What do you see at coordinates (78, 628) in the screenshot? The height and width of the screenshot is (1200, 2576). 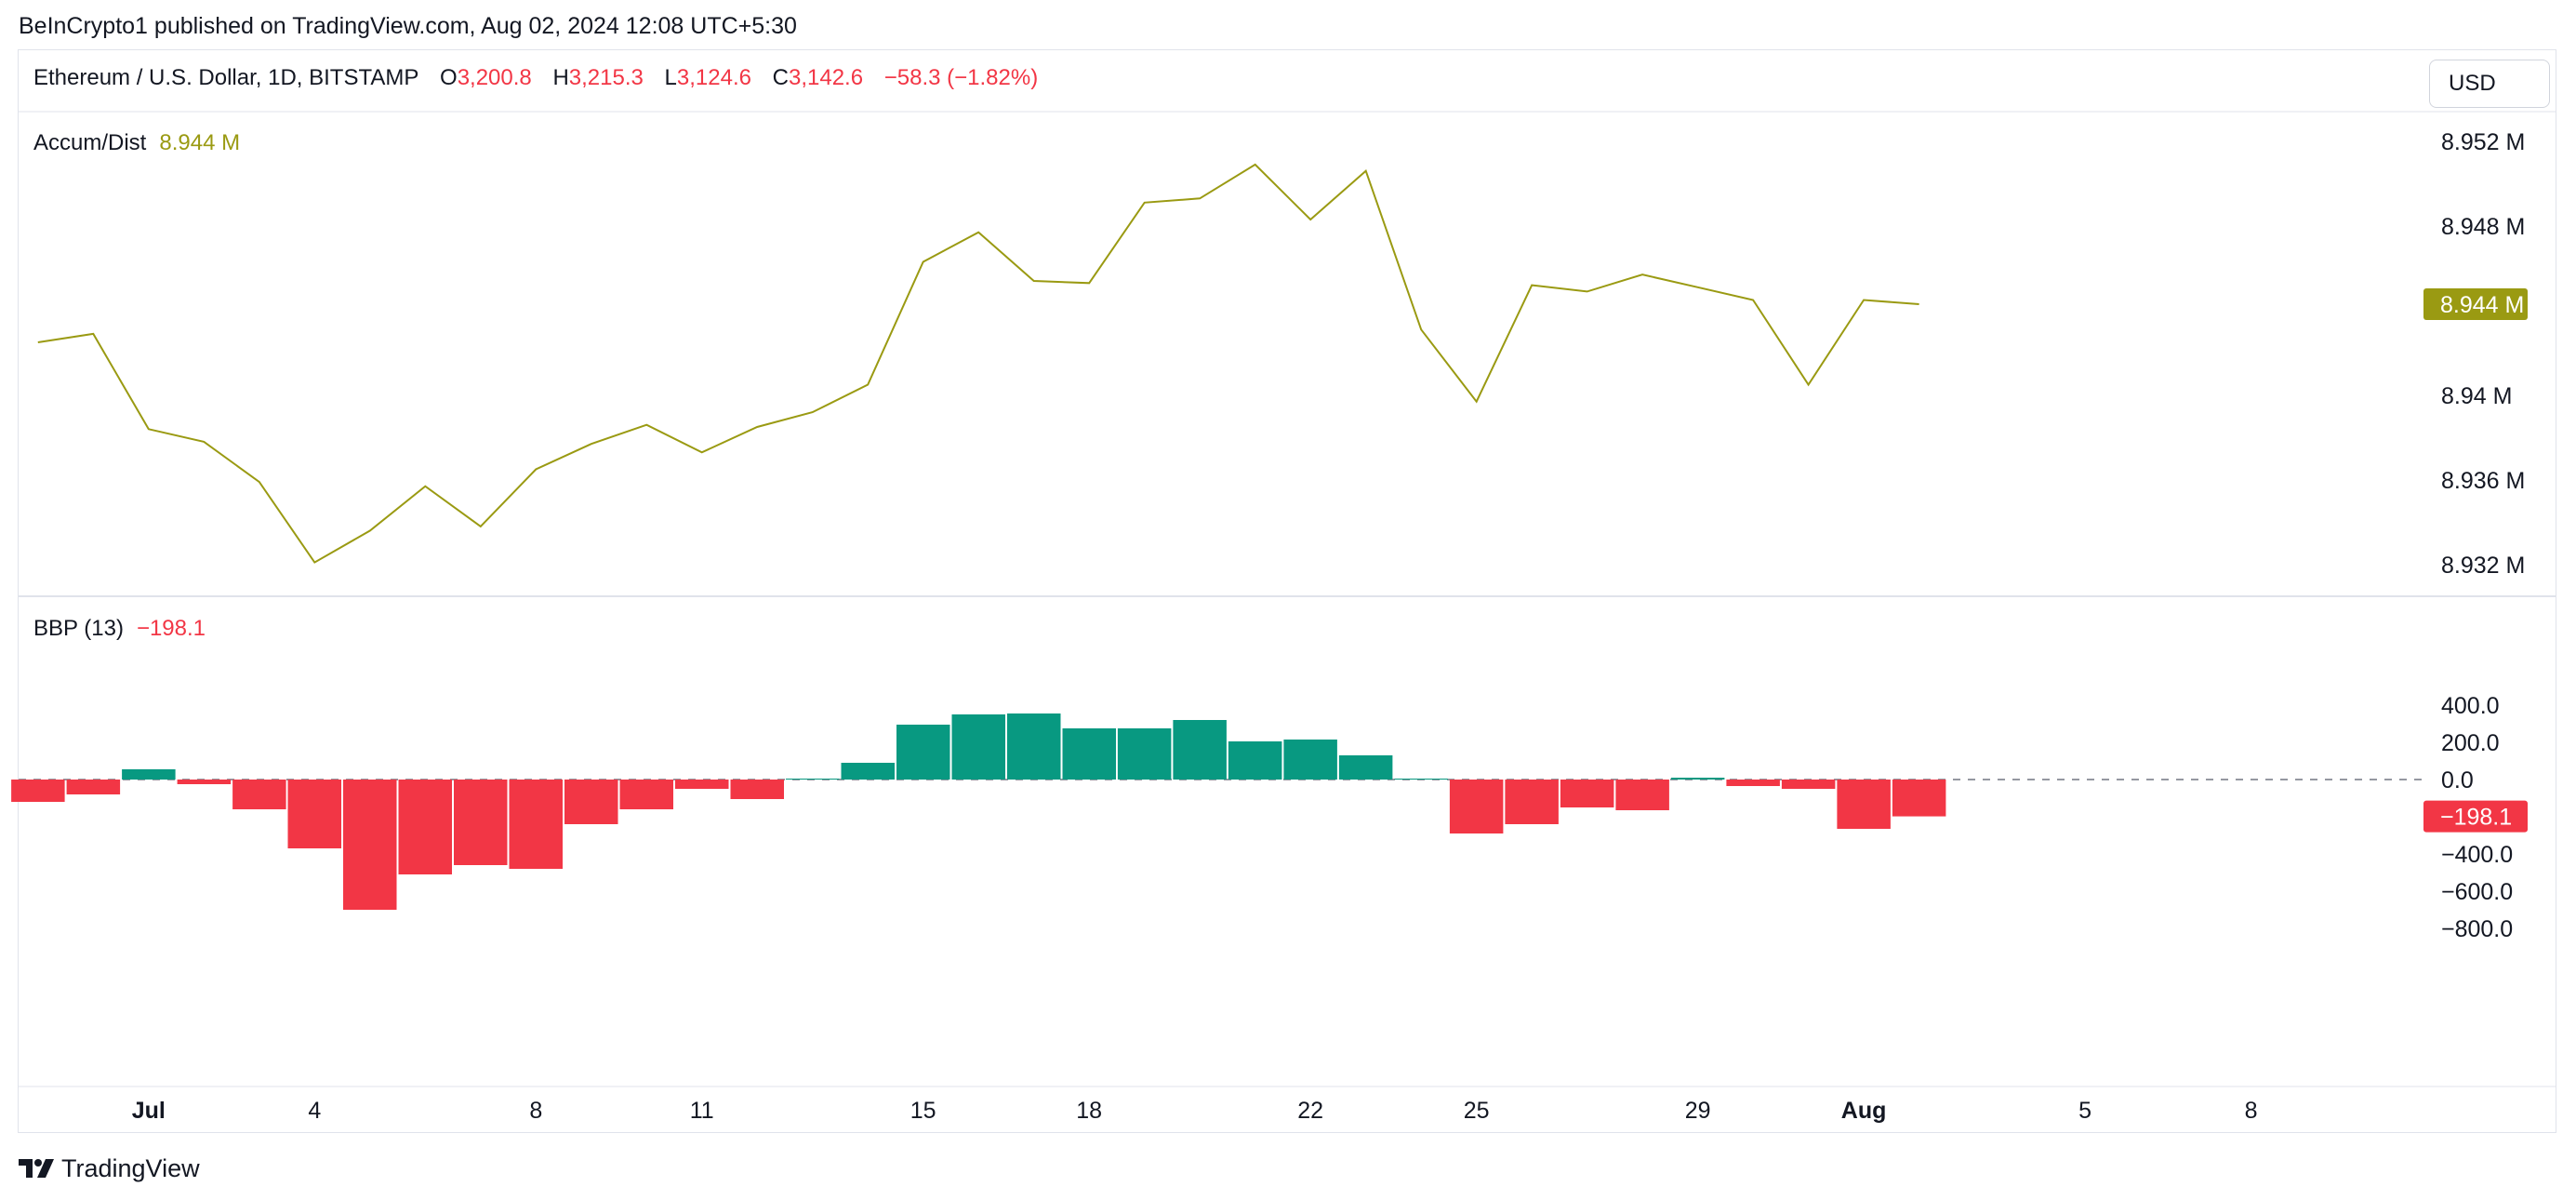 I see `bbp-title: BBP (13)` at bounding box center [78, 628].